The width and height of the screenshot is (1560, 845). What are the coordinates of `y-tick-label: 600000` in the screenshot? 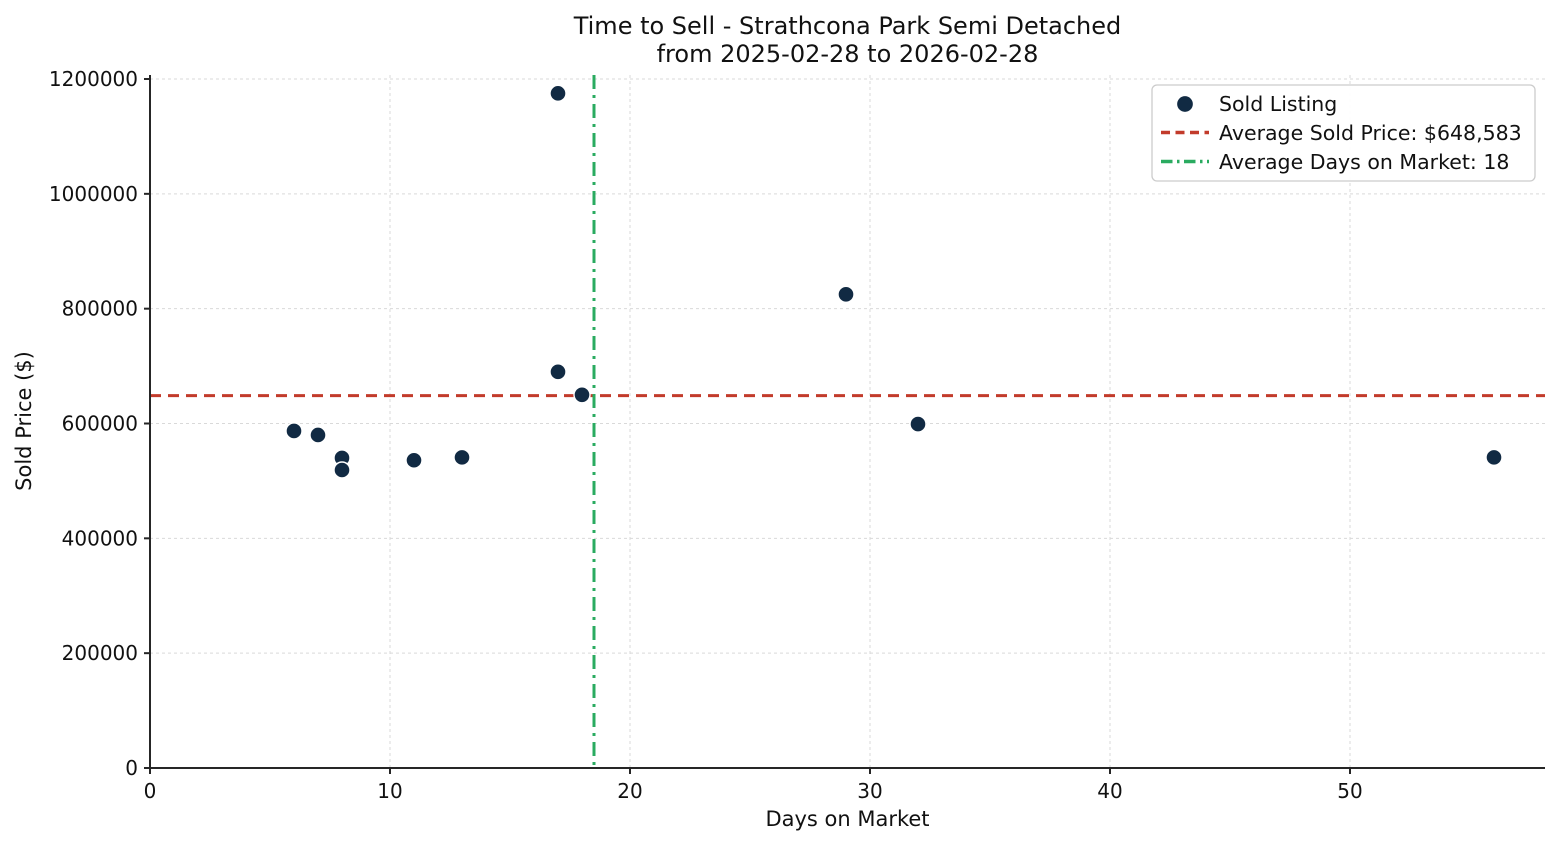 It's located at (100, 424).